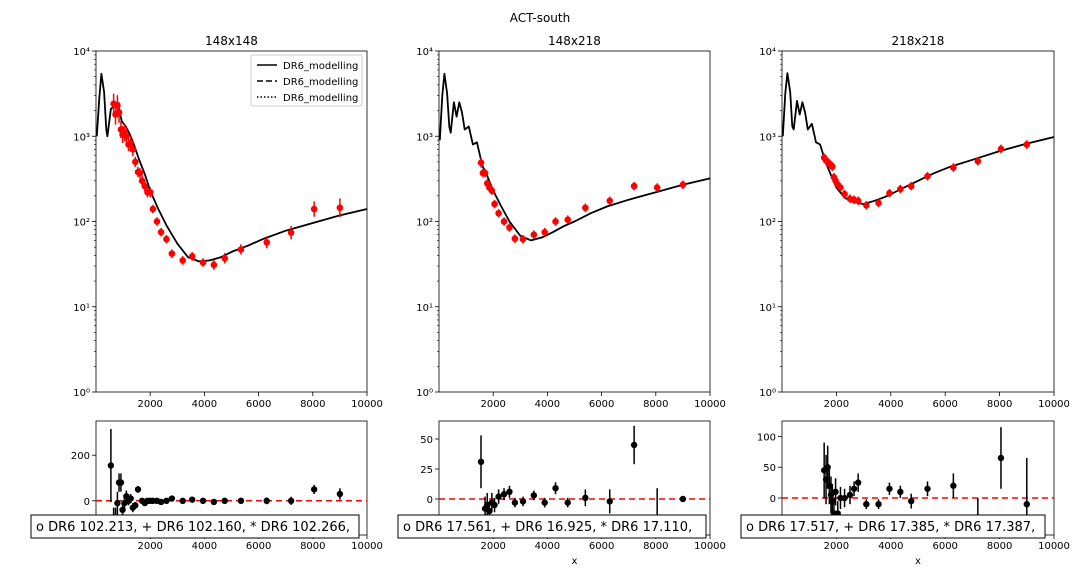 The width and height of the screenshot is (1080, 576). I want to click on residual-x-tick-label: 4000, so click(204, 546).